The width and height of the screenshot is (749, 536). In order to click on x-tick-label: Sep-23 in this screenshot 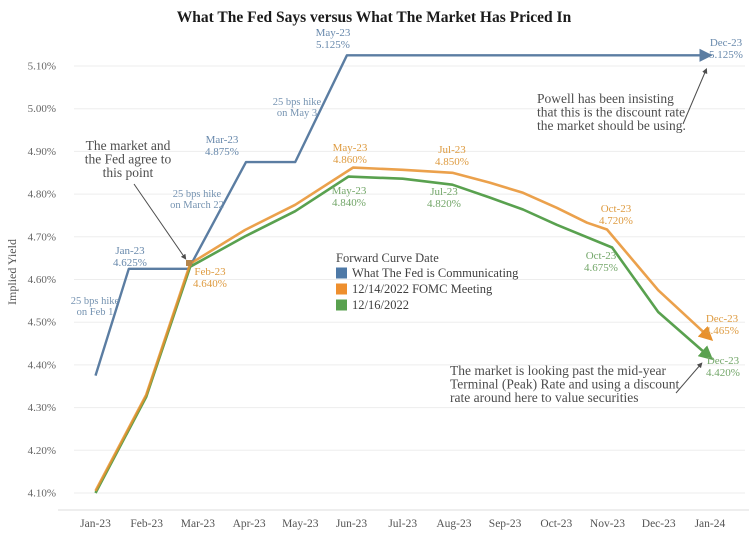, I will do `click(505, 524)`.